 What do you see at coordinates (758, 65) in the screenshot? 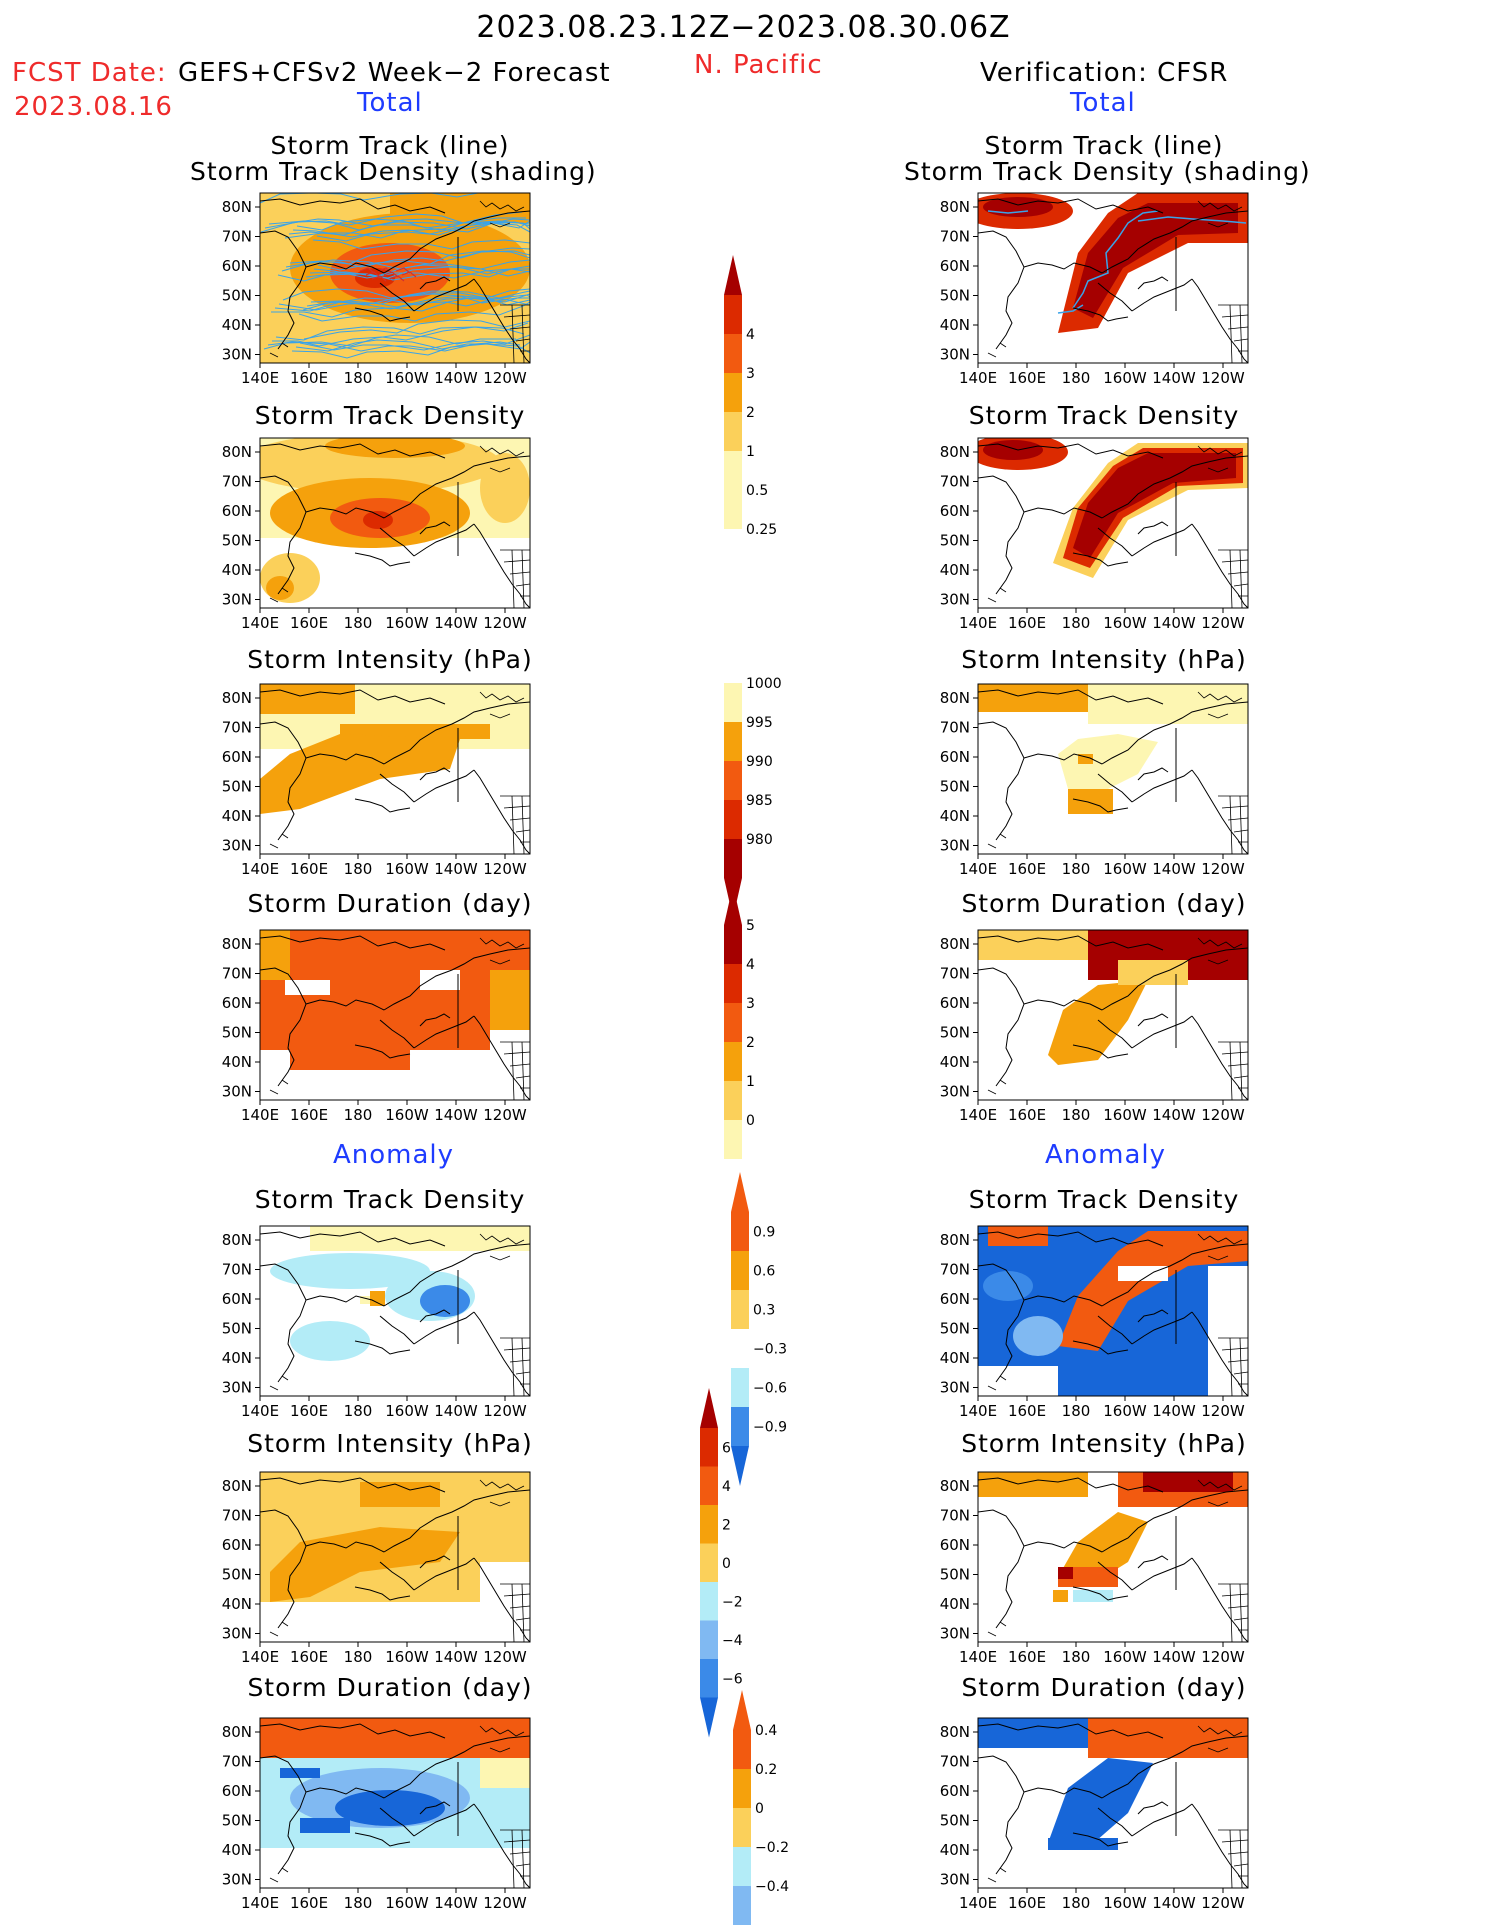
I see `region-label: N. Pacific` at bounding box center [758, 65].